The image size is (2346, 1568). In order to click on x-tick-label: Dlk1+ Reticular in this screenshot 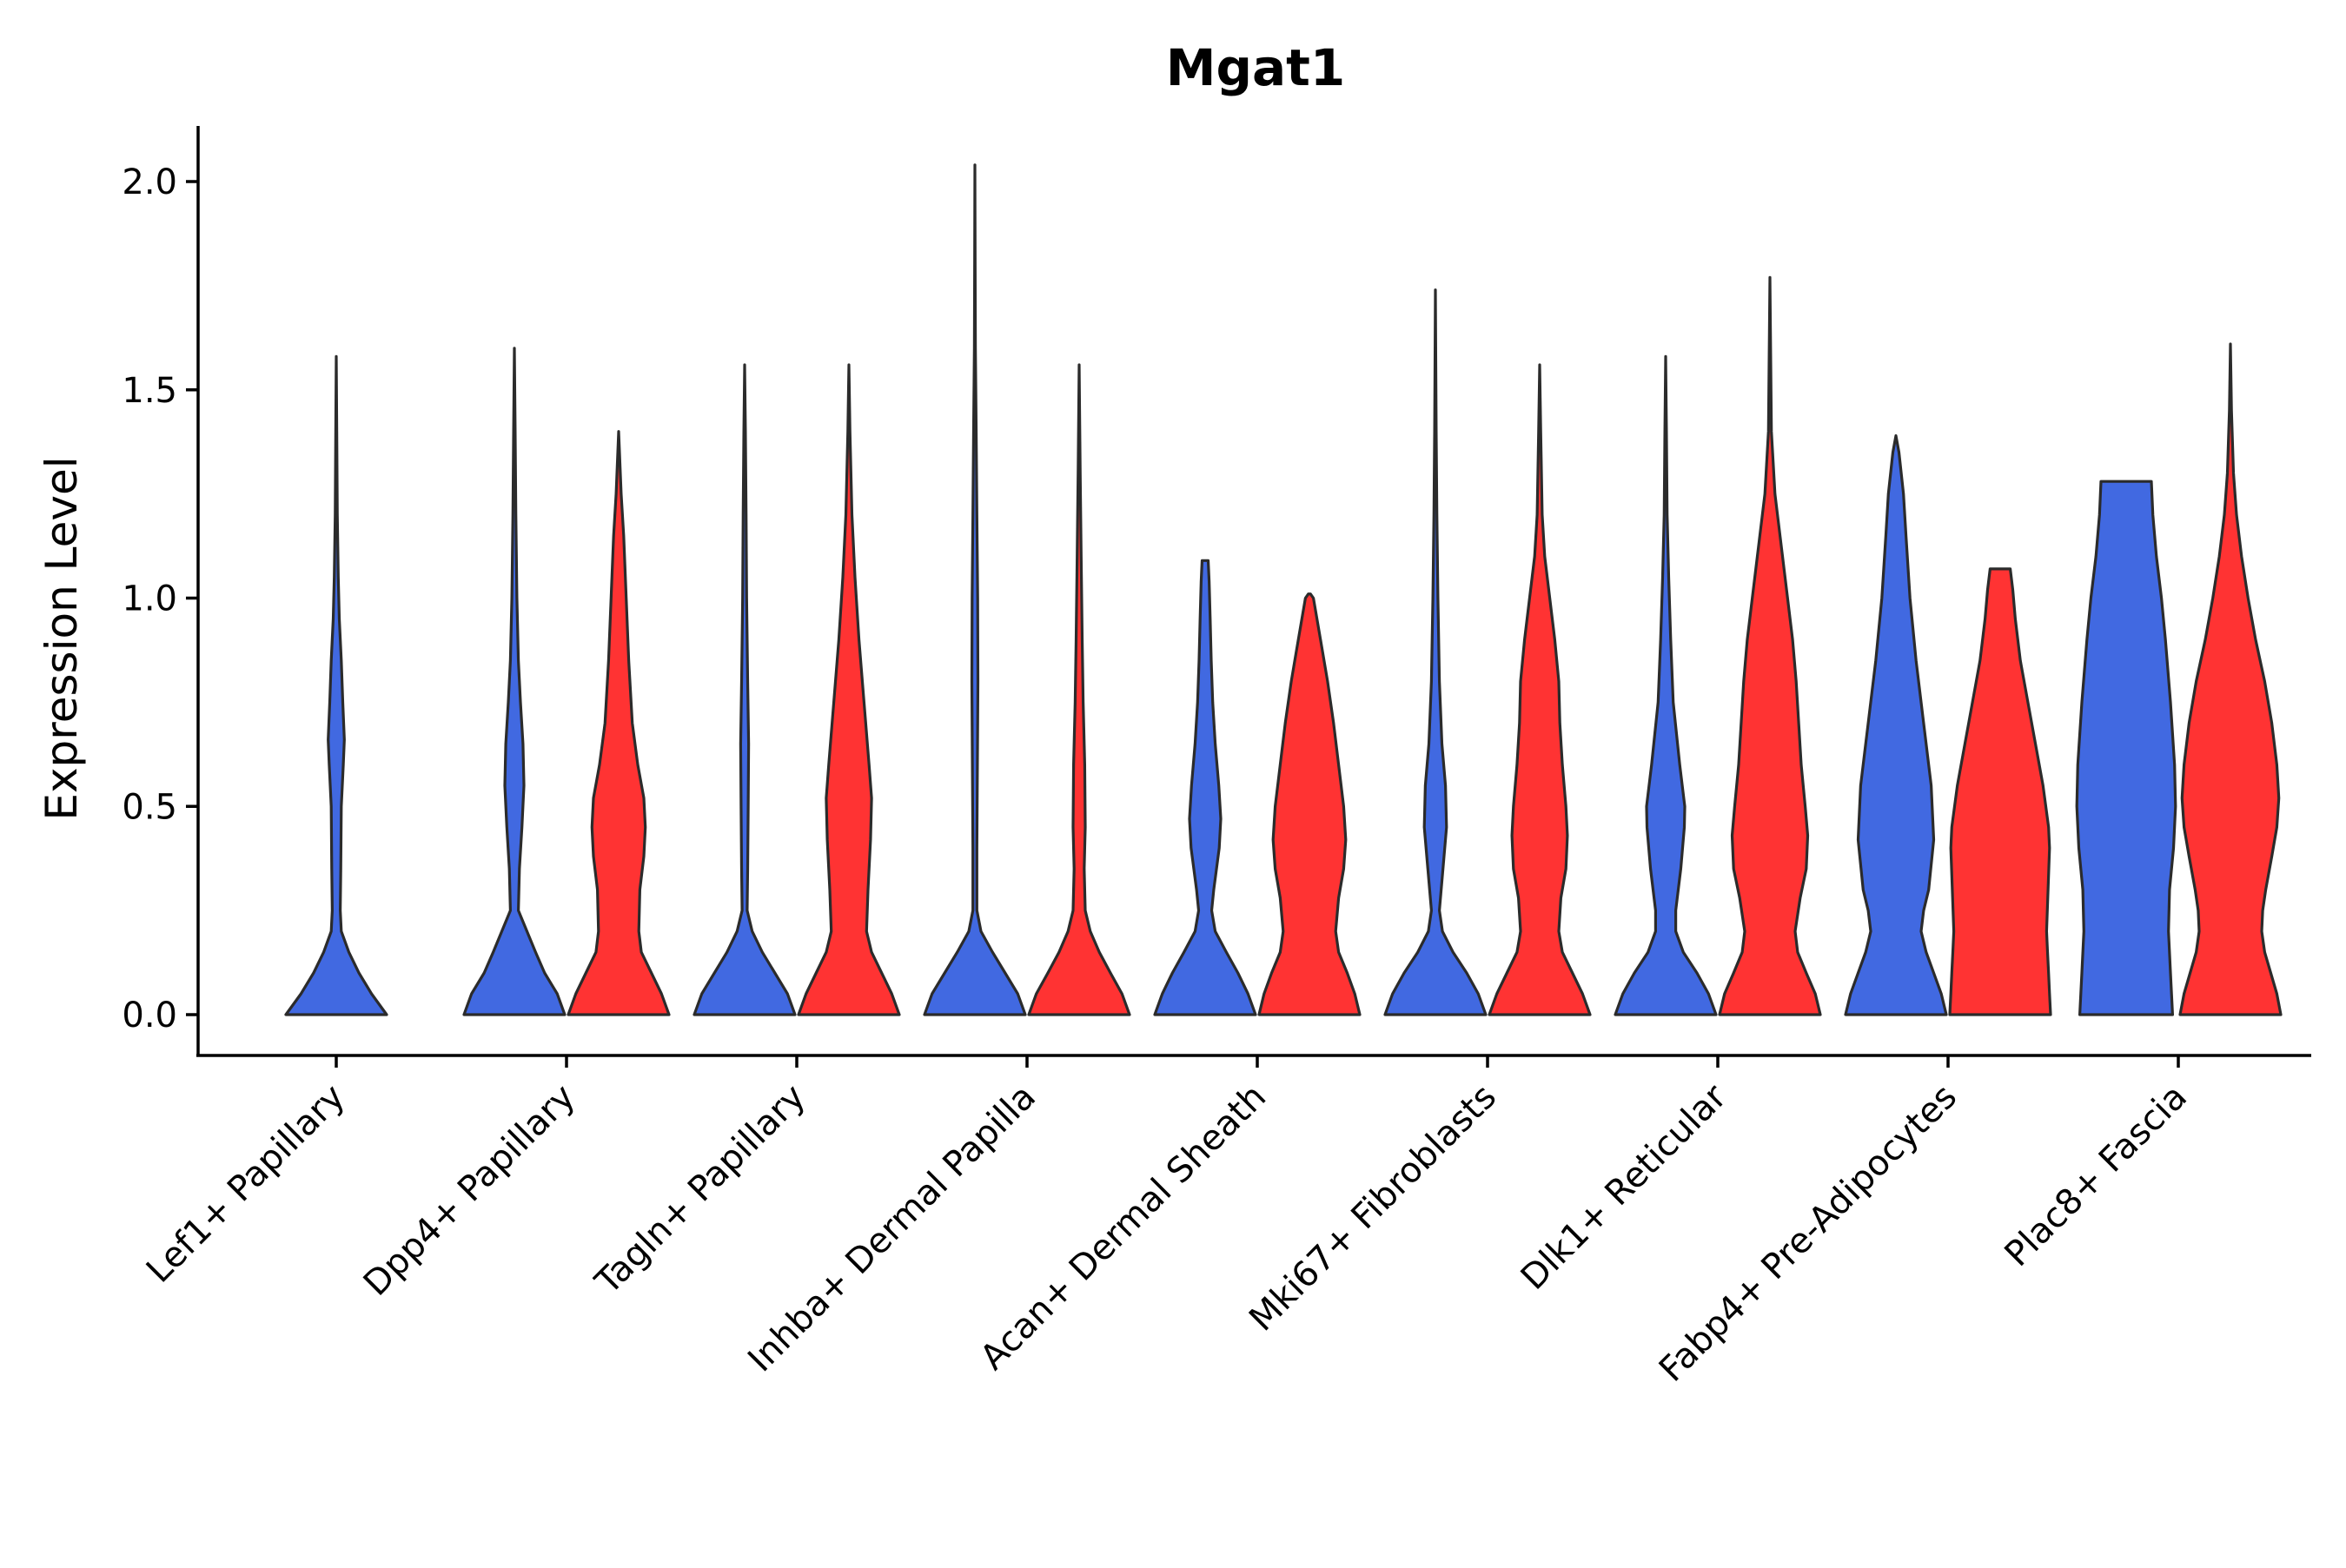, I will do `click(1624, 1187)`.